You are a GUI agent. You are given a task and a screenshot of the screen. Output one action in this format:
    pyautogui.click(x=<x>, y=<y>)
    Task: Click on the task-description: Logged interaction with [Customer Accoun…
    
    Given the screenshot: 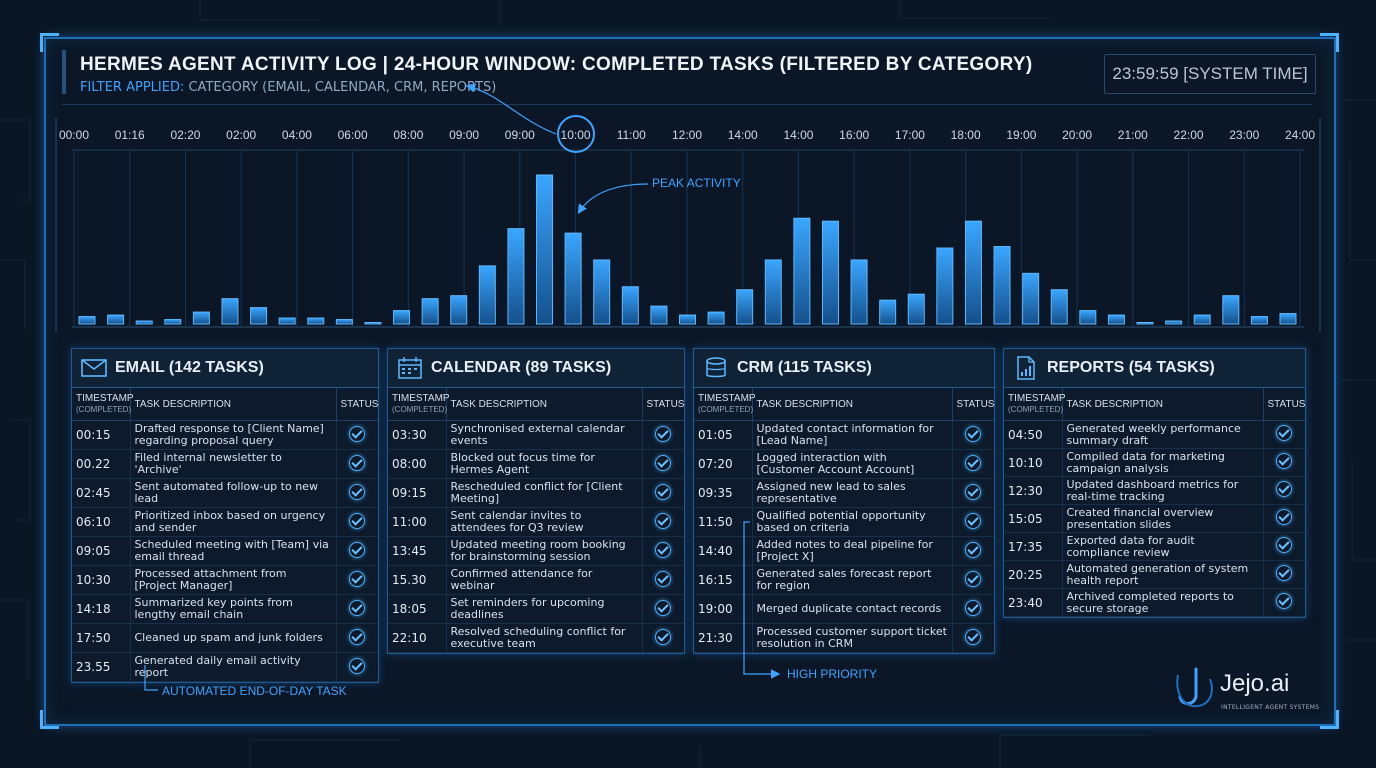 What is the action you would take?
    pyautogui.click(x=852, y=464)
    